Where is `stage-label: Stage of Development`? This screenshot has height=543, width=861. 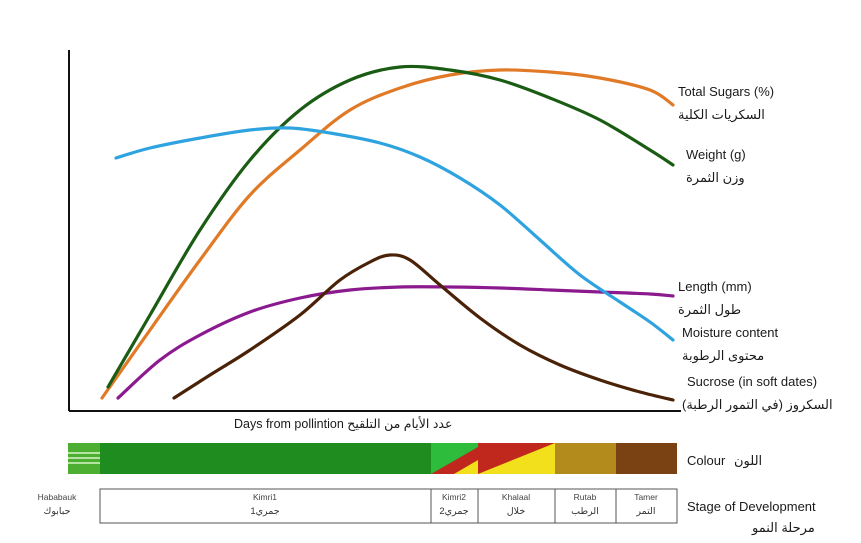
stage-label: Stage of Development is located at coordinates (751, 506).